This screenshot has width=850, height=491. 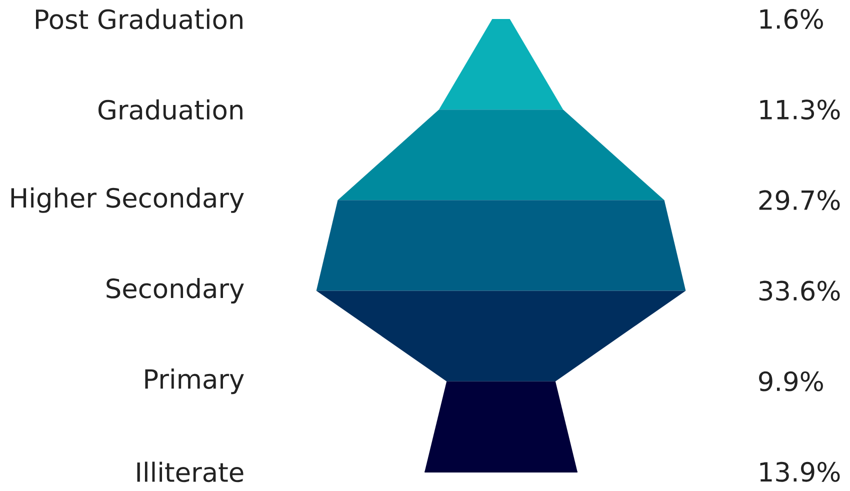 What do you see at coordinates (194, 381) in the screenshot?
I see `category-label: Primary` at bounding box center [194, 381].